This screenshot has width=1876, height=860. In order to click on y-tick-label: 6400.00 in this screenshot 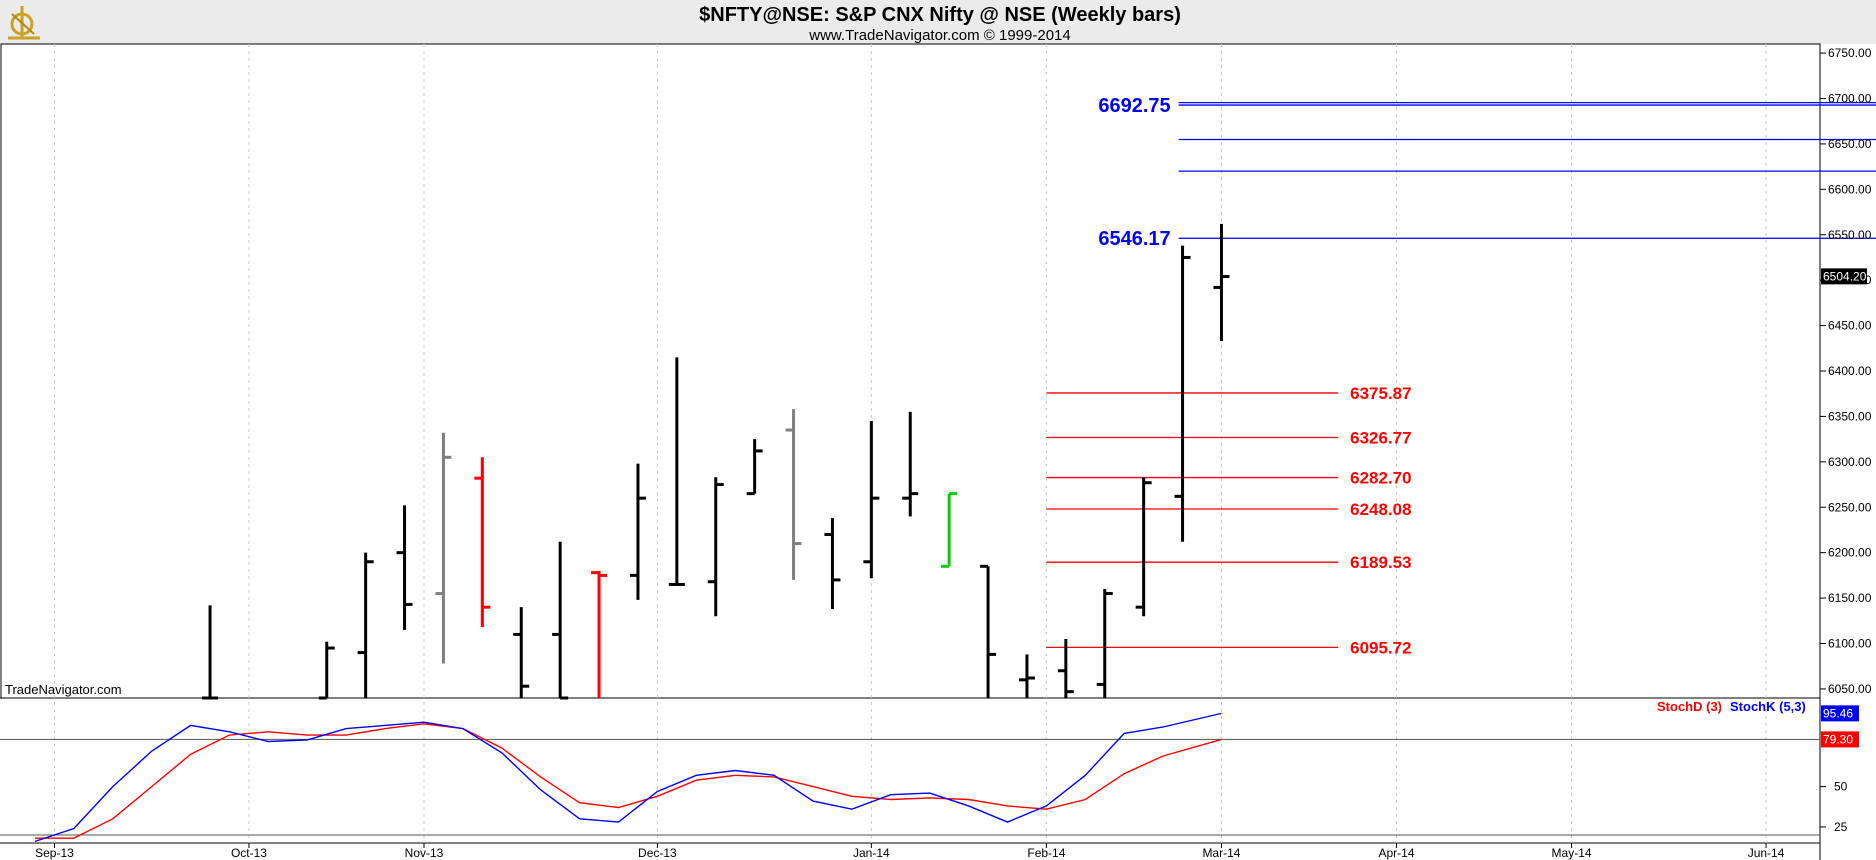, I will do `click(1850, 371)`.